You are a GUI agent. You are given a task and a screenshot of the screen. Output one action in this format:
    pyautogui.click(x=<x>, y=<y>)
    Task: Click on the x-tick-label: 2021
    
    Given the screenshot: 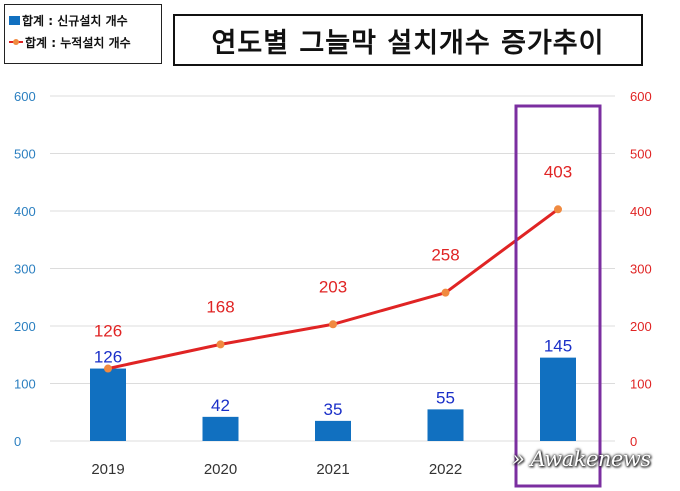 What is the action you would take?
    pyautogui.click(x=332, y=469)
    